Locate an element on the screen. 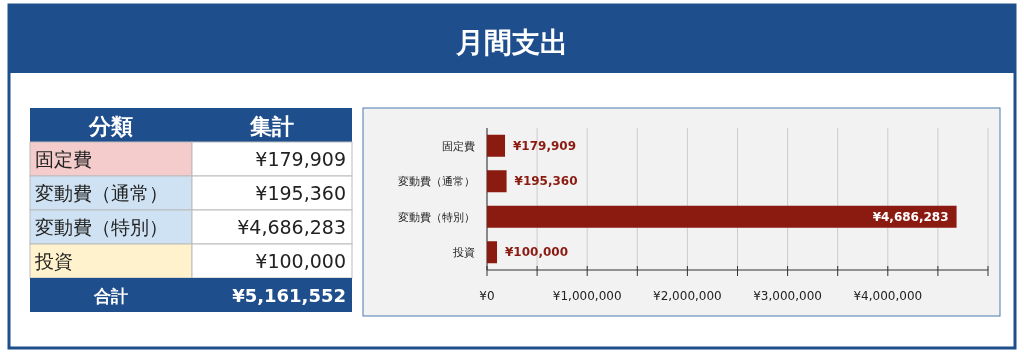  category-label: 投資 is located at coordinates (54, 261).